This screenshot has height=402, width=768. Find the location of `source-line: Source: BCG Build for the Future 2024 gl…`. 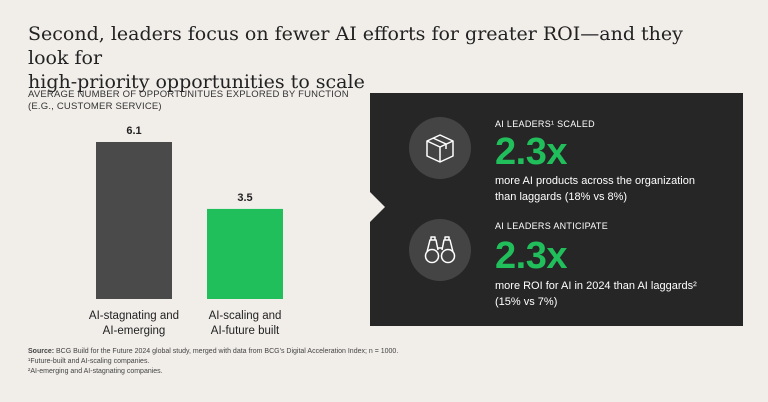

source-line: Source: BCG Build for the Future 2024 gl… is located at coordinates (213, 352).